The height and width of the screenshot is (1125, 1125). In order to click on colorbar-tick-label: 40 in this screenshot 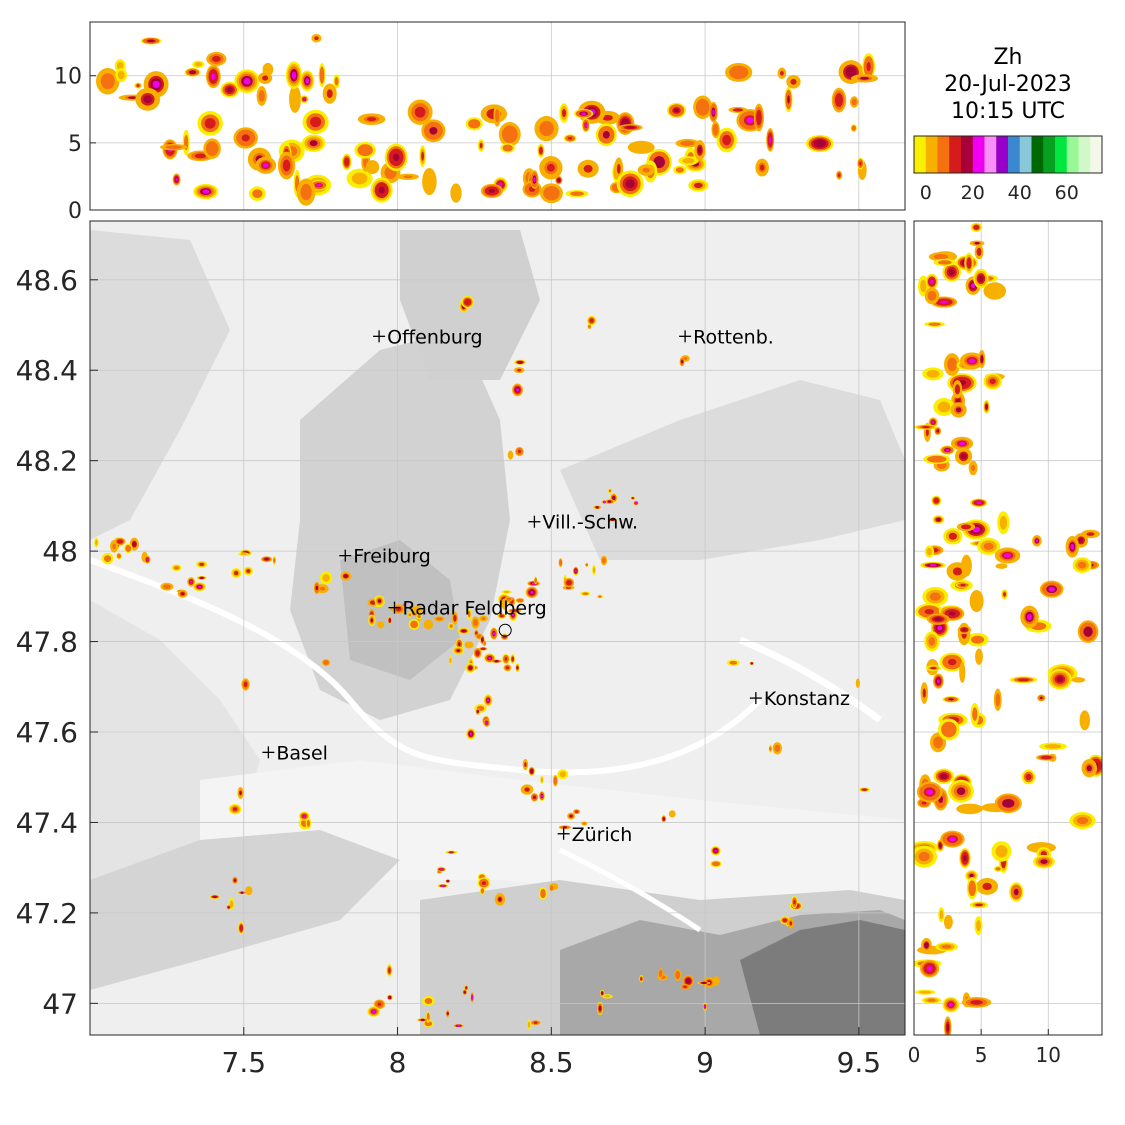, I will do `click(1020, 193)`.